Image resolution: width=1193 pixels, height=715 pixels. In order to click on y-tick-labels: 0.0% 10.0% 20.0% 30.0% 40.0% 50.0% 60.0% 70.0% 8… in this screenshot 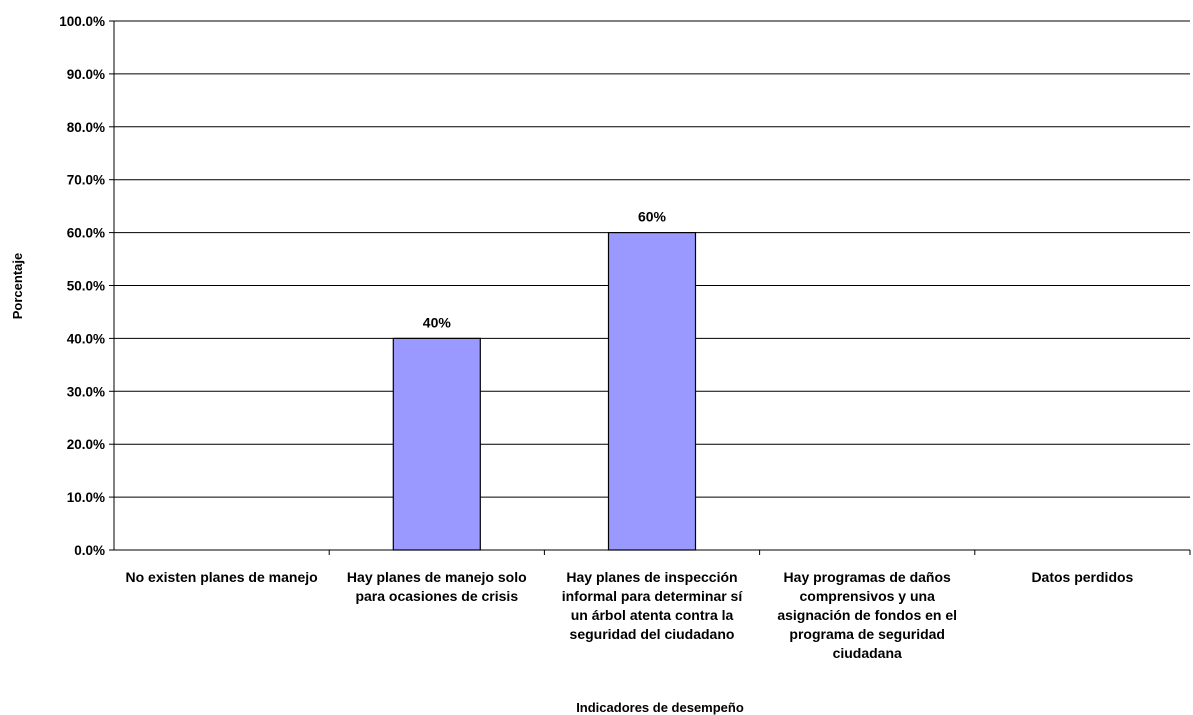, I will do `click(82, 286)`.